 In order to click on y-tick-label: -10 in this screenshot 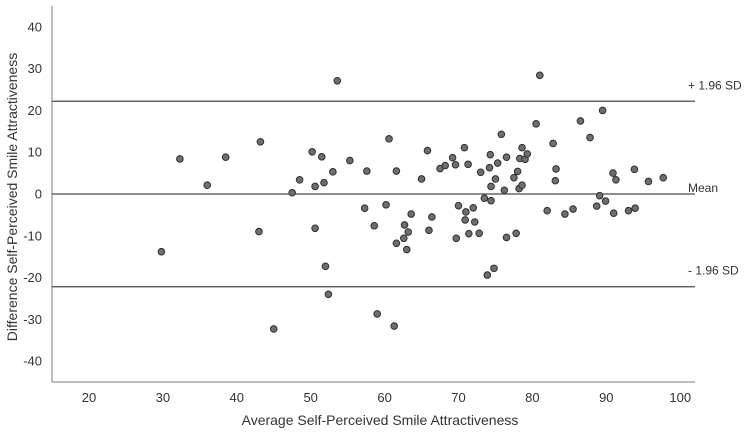, I will do `click(32, 235)`.